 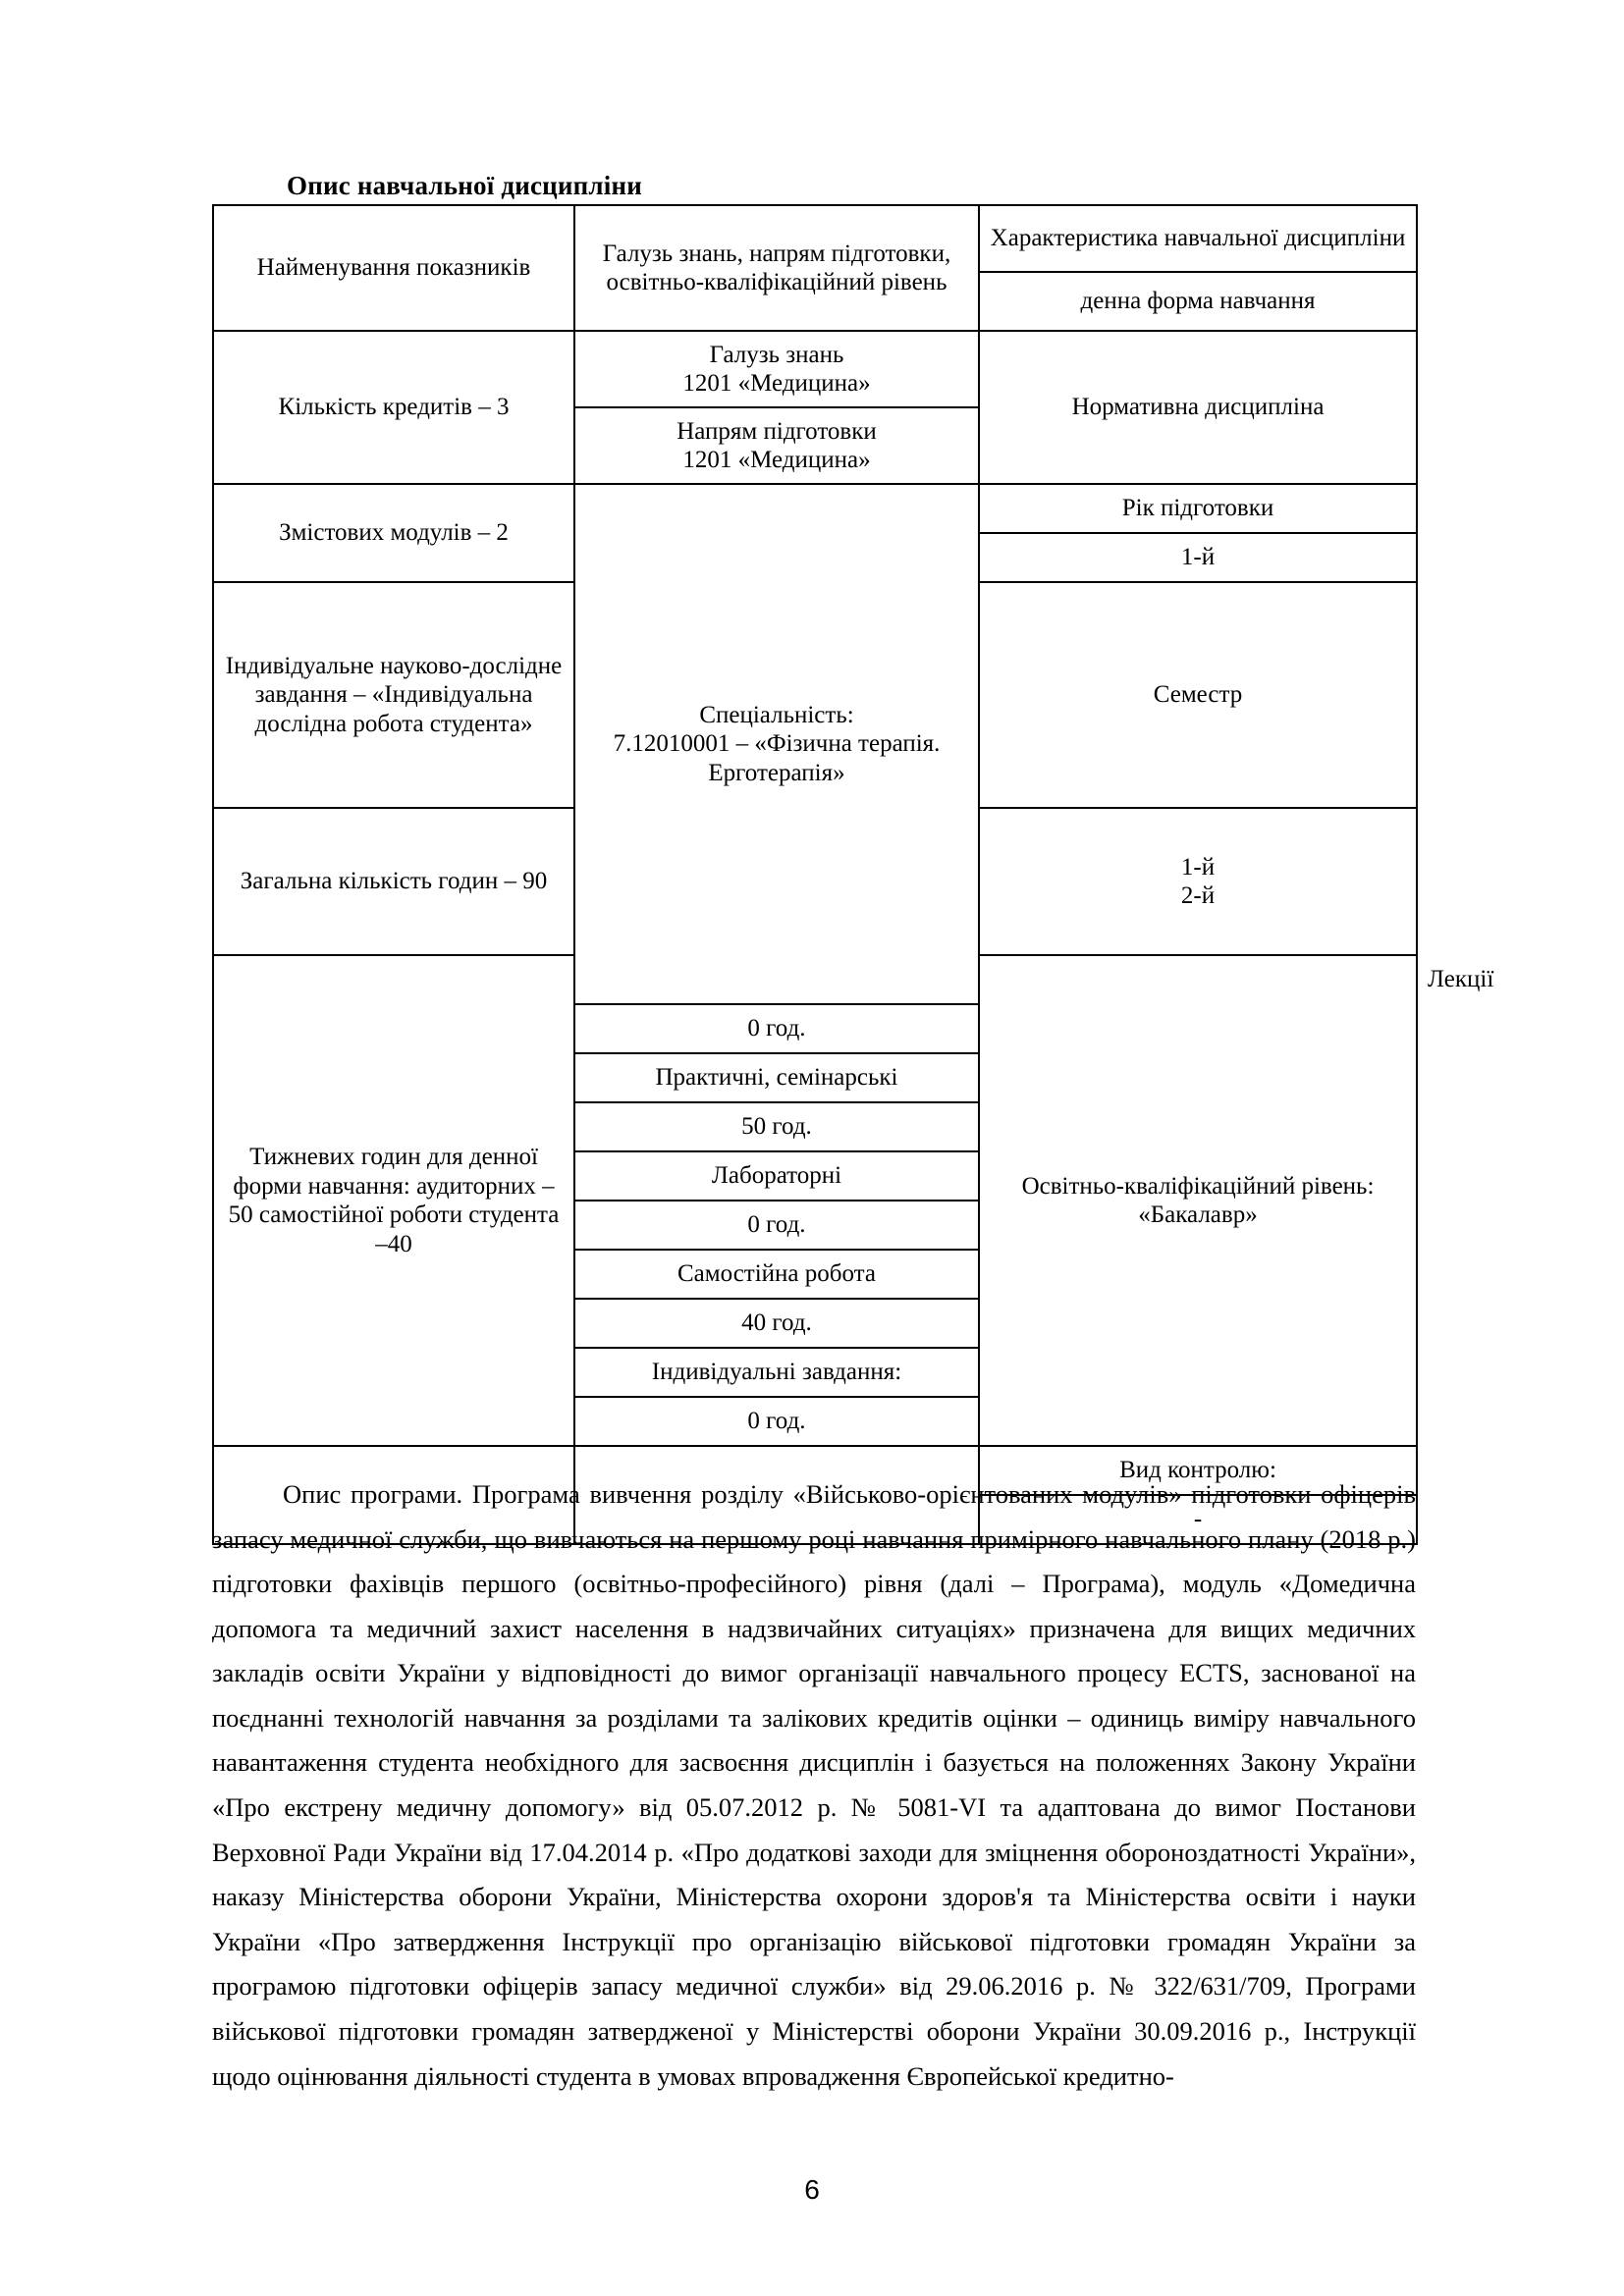 I want to click on cell-normative-discipline: Нормативна дисципліна, so click(x=1198, y=407).